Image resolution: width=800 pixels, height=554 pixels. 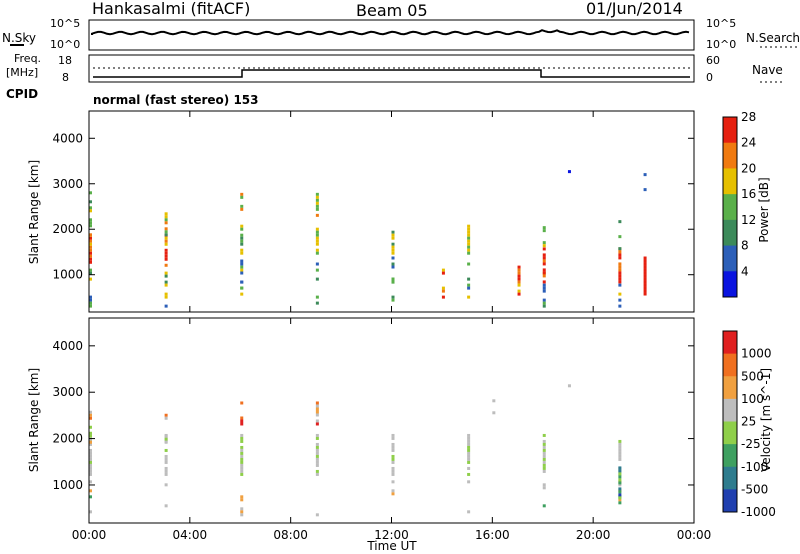 I want to click on freq-trace, so click(x=391, y=73).